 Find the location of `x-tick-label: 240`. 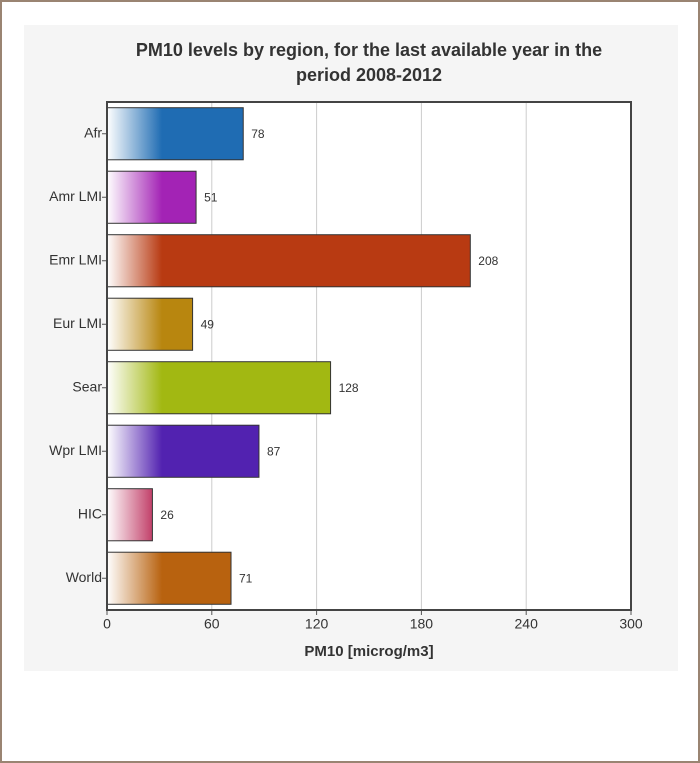

x-tick-label: 240 is located at coordinates (527, 624).